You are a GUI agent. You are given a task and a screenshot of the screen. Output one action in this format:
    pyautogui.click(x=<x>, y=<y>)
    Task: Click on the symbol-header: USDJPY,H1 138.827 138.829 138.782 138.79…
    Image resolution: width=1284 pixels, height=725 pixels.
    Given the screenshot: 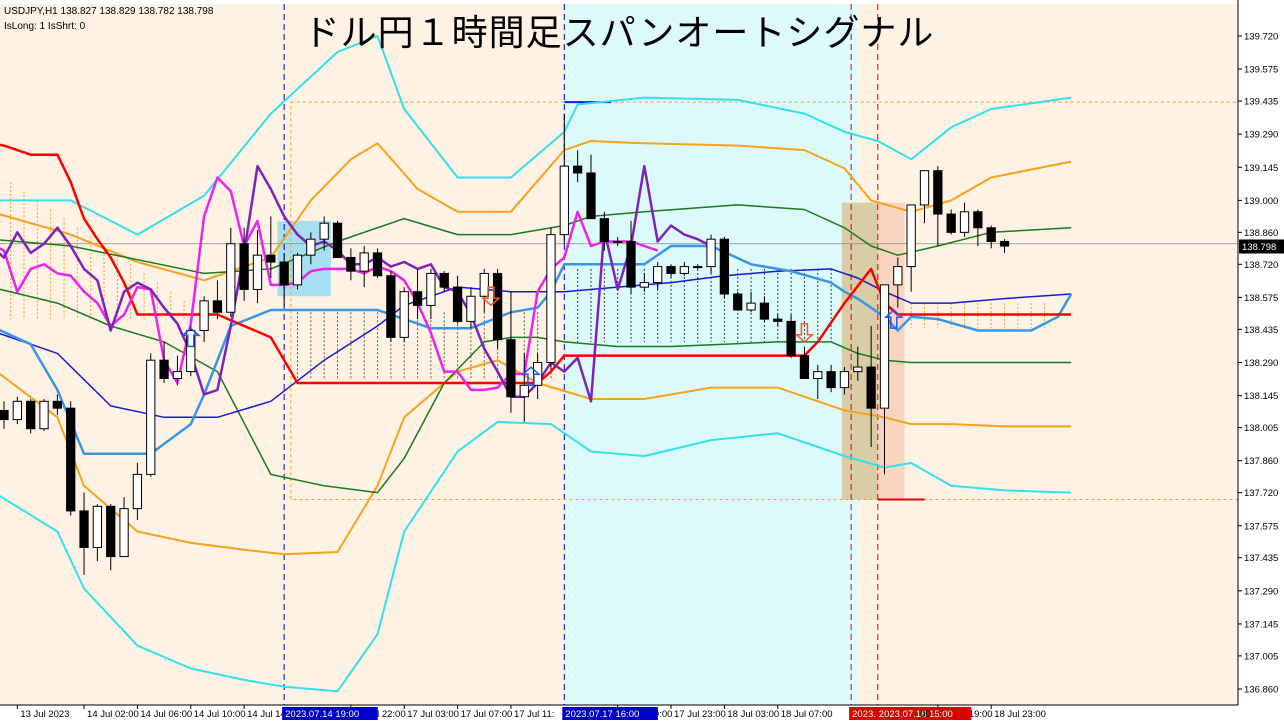 What is the action you would take?
    pyautogui.click(x=109, y=11)
    